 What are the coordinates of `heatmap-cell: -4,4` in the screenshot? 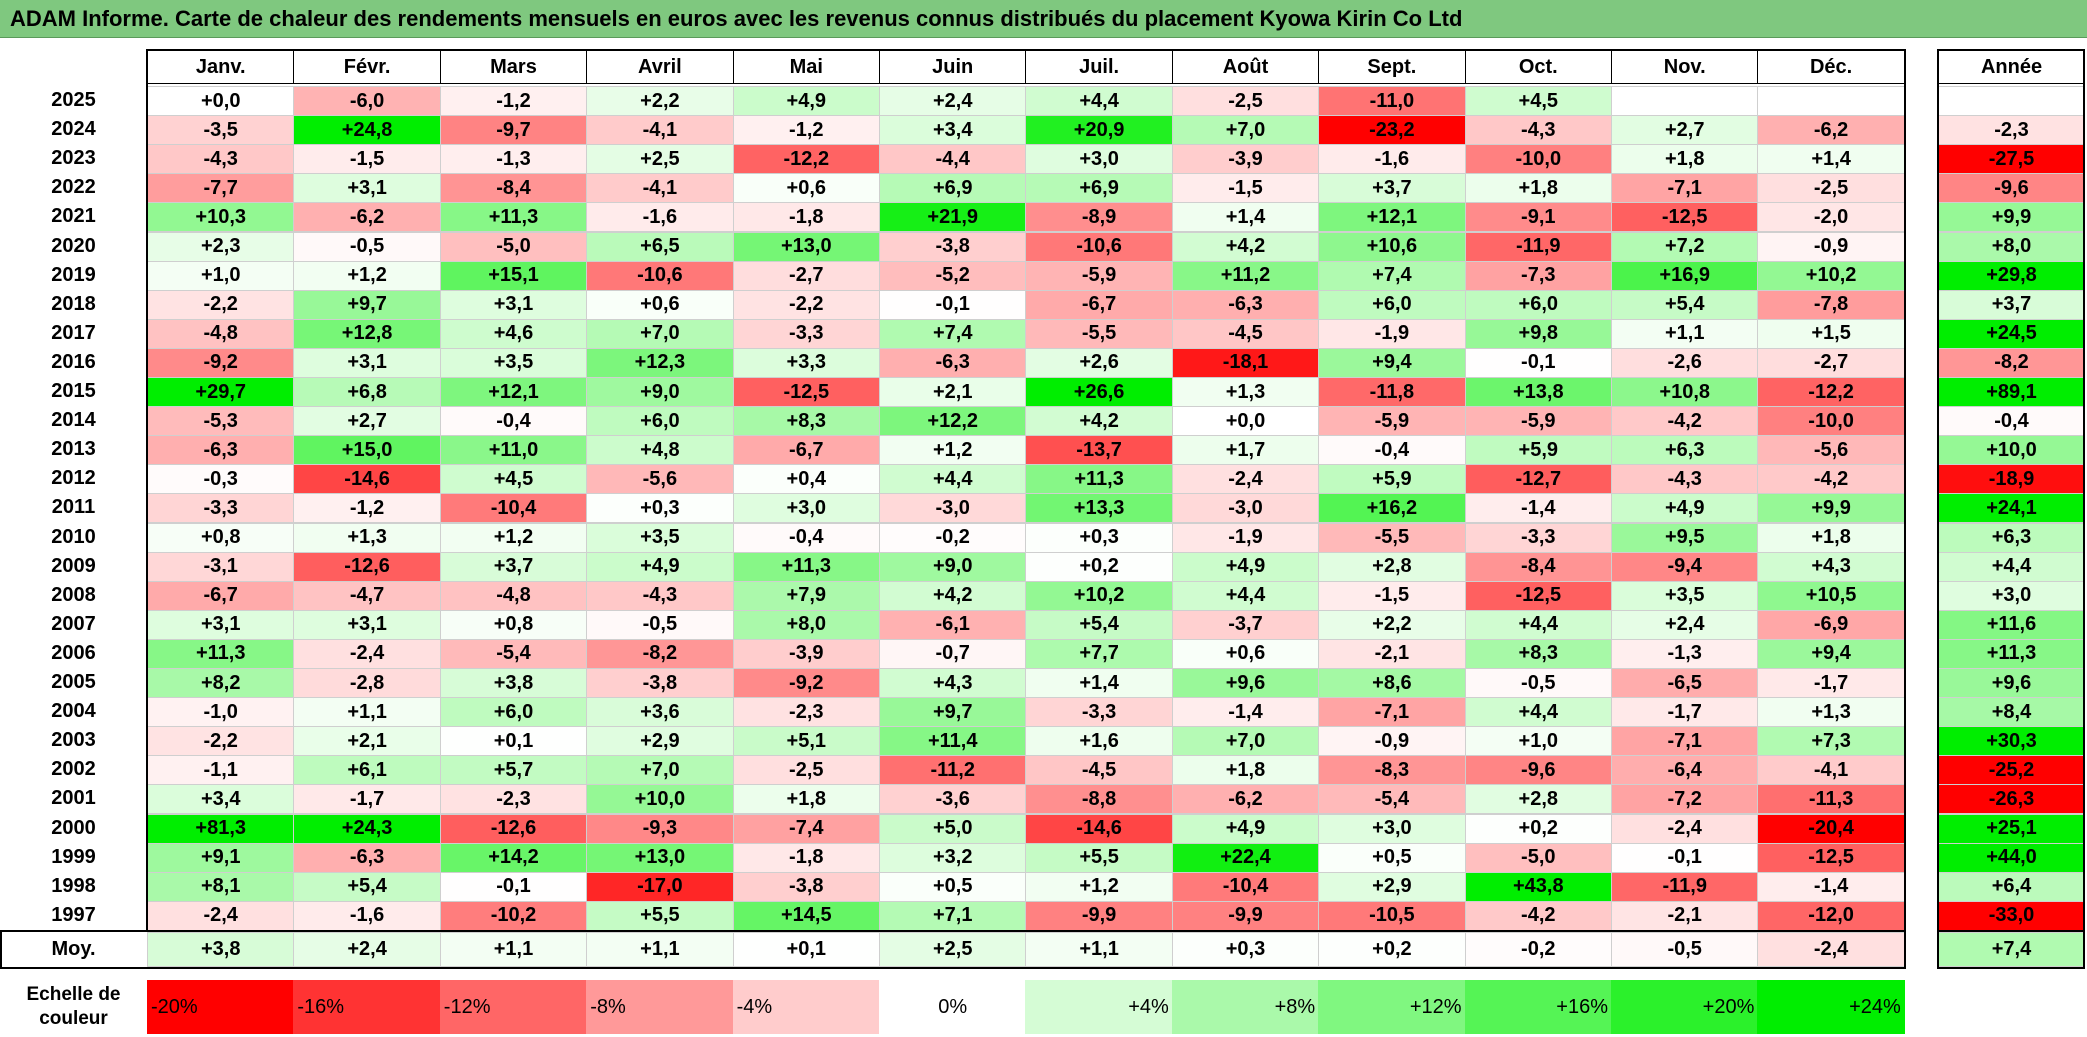 It's located at (953, 159).